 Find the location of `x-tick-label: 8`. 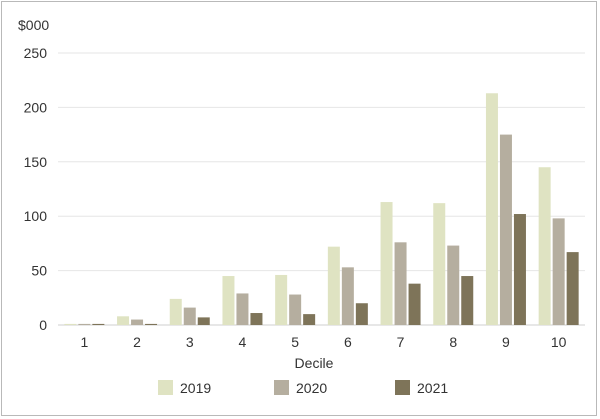

x-tick-label: 8 is located at coordinates (453, 342).